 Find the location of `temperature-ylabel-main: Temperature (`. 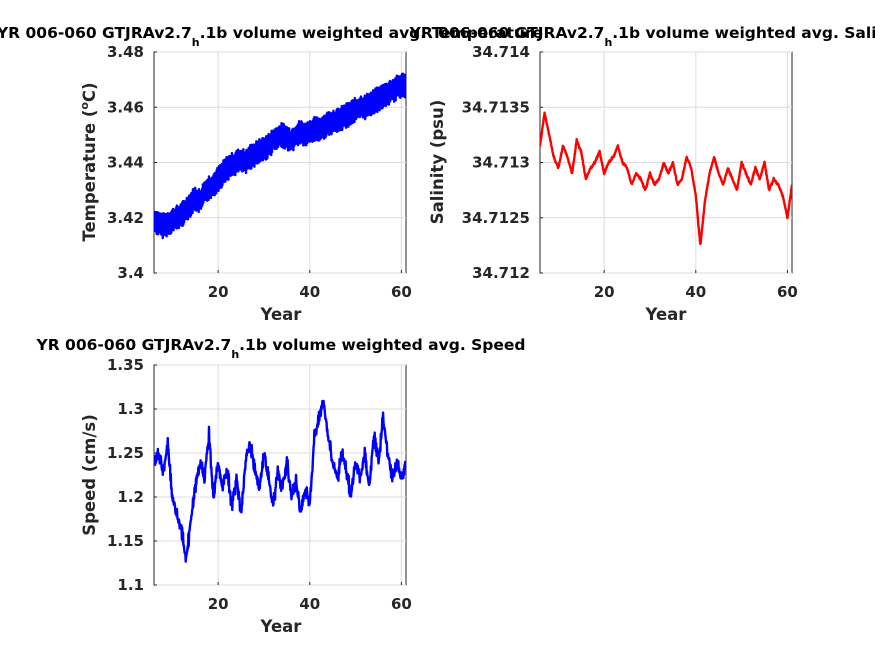

temperature-ylabel-main: Temperature ( is located at coordinates (89, 176).